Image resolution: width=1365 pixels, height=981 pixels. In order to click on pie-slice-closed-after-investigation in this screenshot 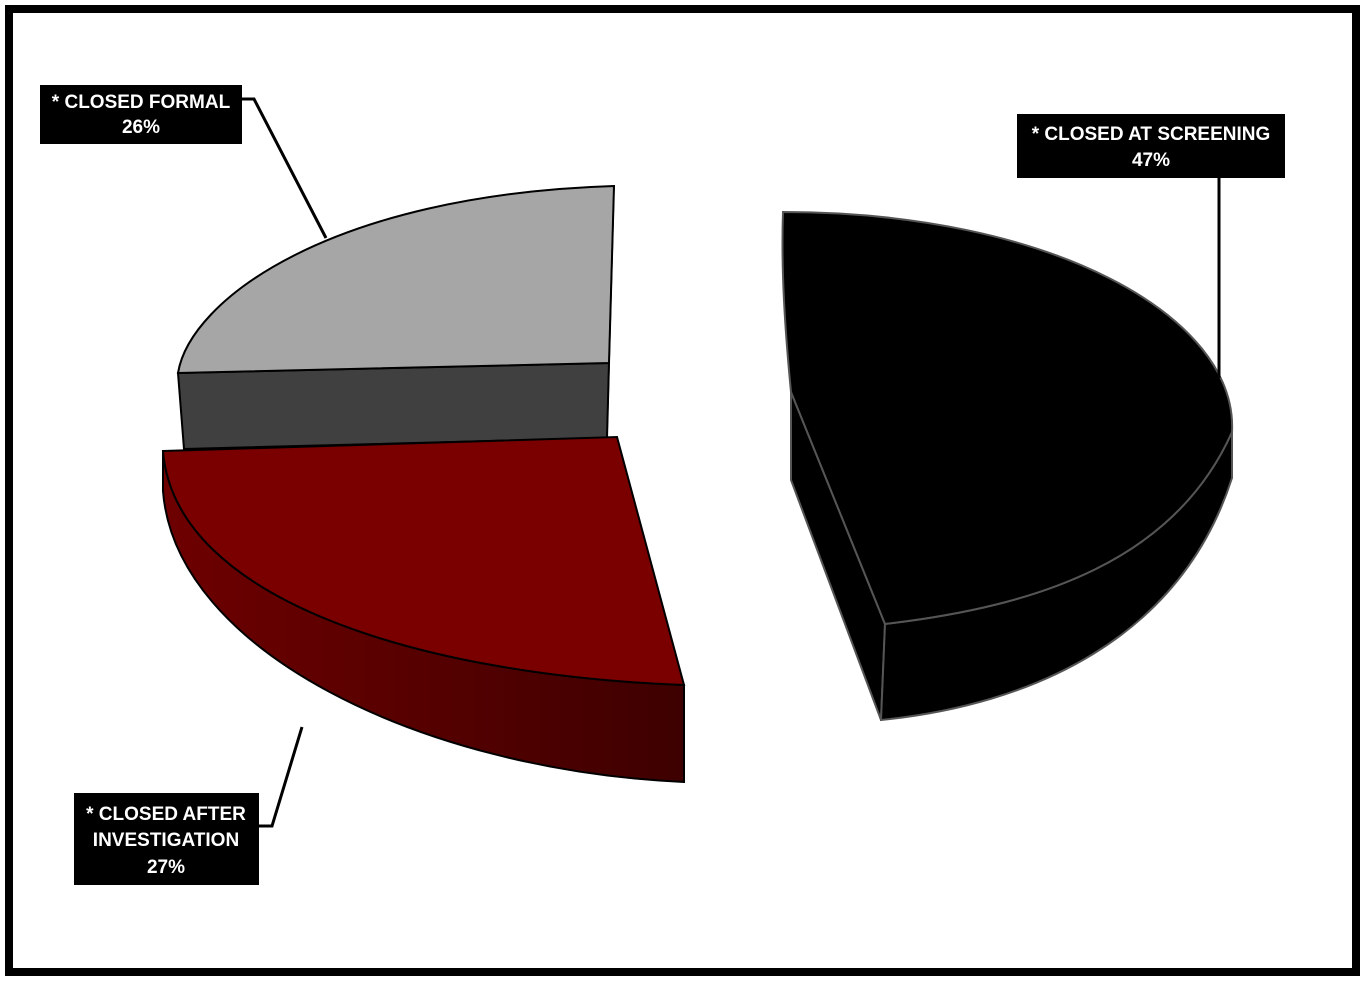, I will do `click(423, 609)`.